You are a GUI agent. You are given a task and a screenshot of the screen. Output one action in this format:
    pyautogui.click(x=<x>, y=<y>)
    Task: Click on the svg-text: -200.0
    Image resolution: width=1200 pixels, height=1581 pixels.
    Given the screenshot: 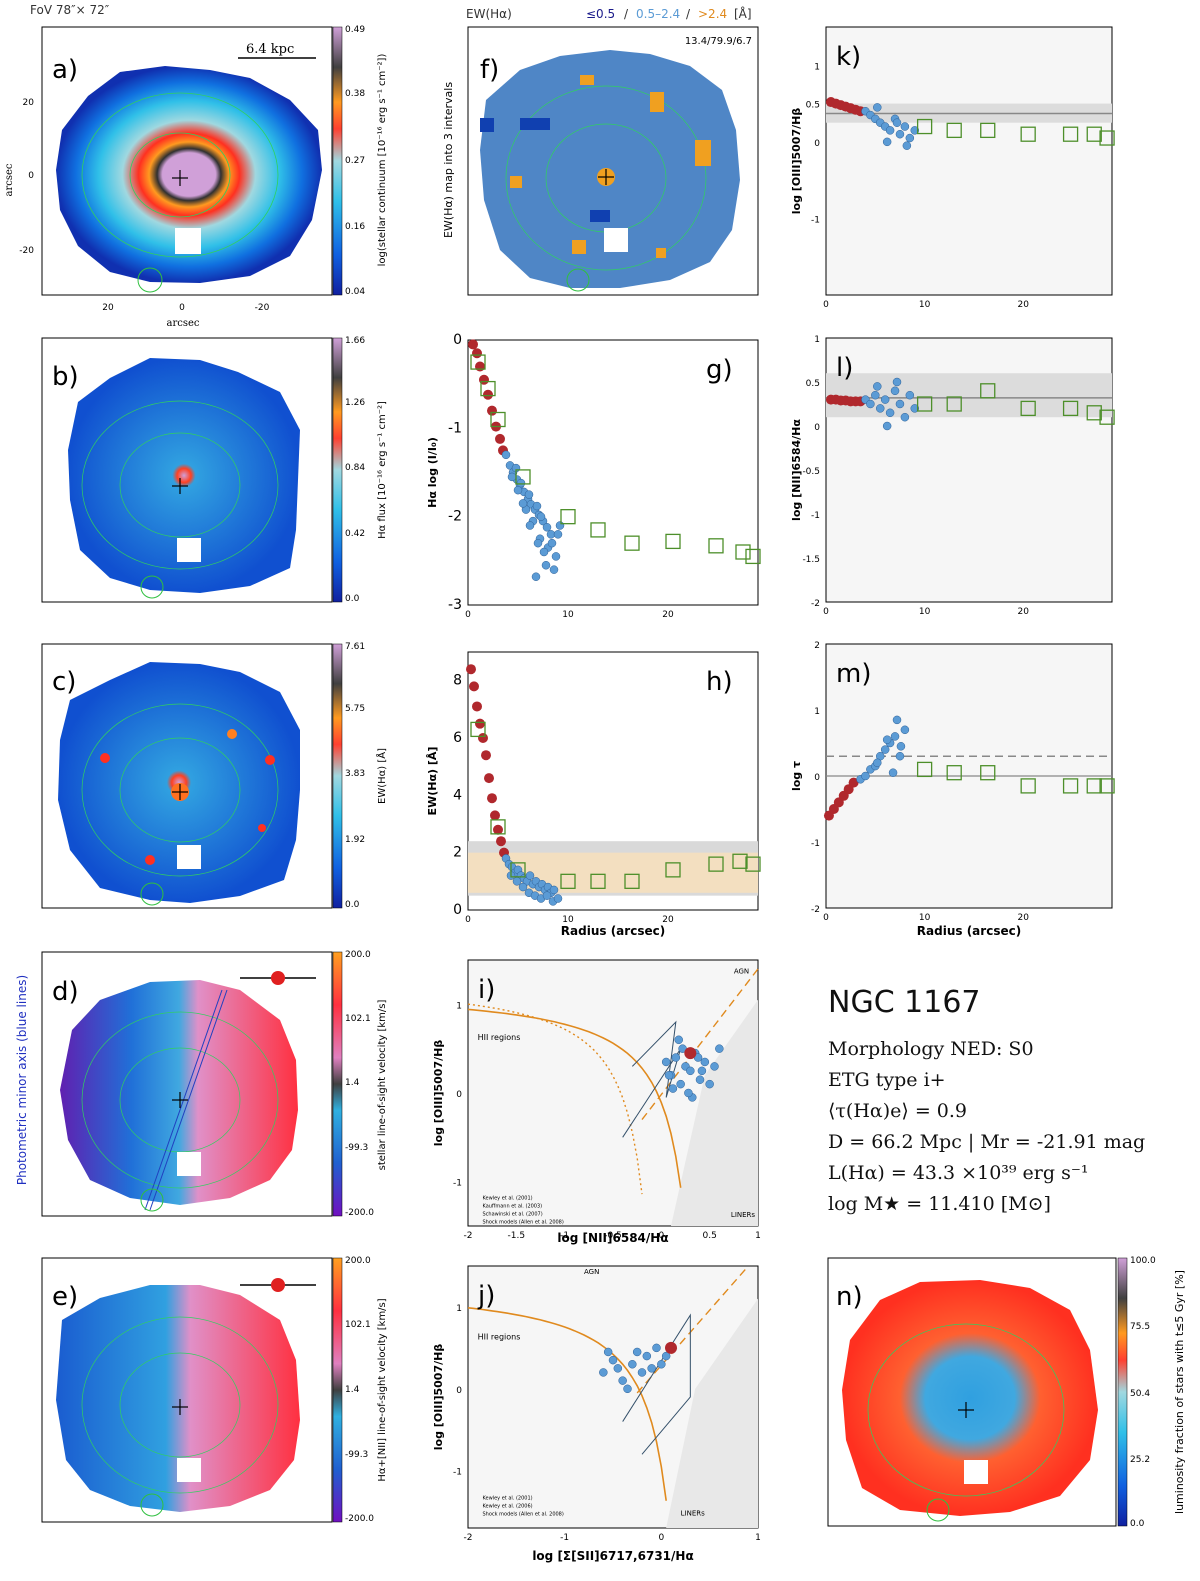 What is the action you would take?
    pyautogui.click(x=359, y=1213)
    